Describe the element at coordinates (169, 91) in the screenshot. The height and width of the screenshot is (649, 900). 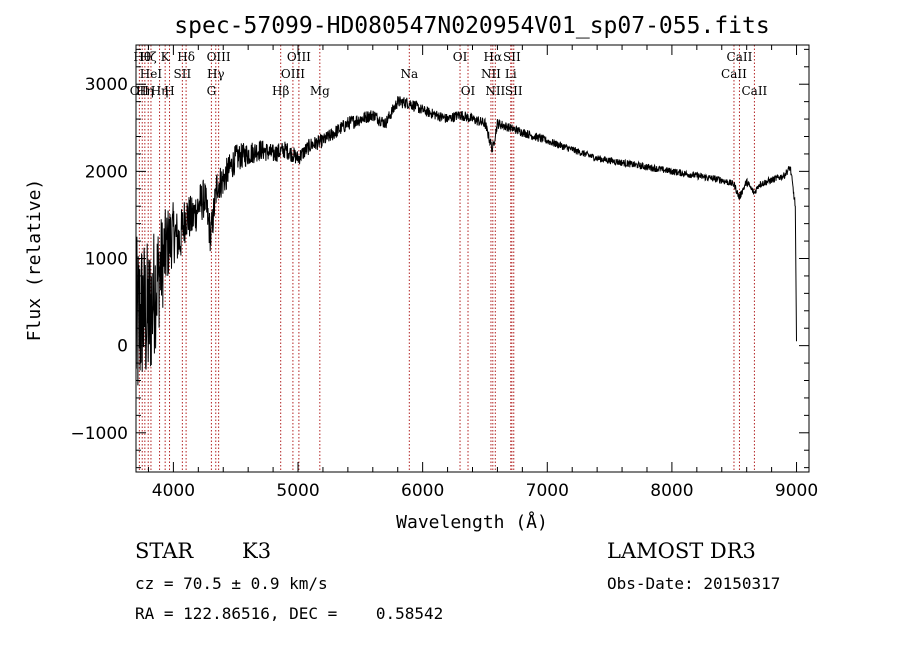
I see `line-label-7: H` at that location.